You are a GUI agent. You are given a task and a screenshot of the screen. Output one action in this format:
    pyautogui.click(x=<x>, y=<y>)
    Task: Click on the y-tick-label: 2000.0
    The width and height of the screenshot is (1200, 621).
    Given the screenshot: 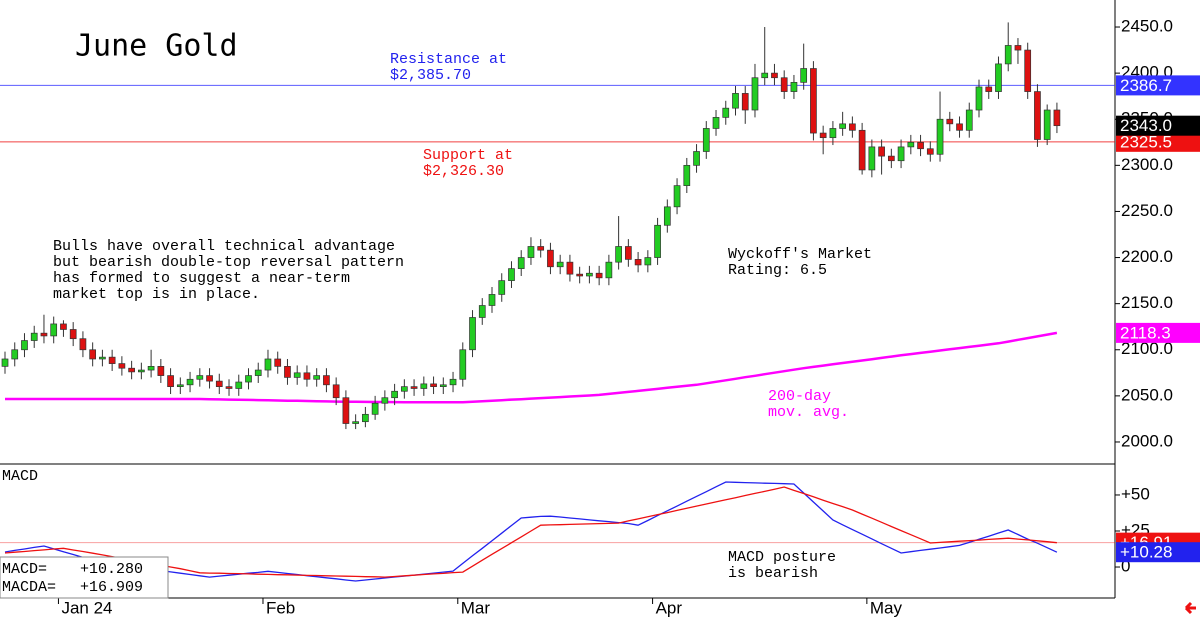 What is the action you would take?
    pyautogui.click(x=1147, y=440)
    